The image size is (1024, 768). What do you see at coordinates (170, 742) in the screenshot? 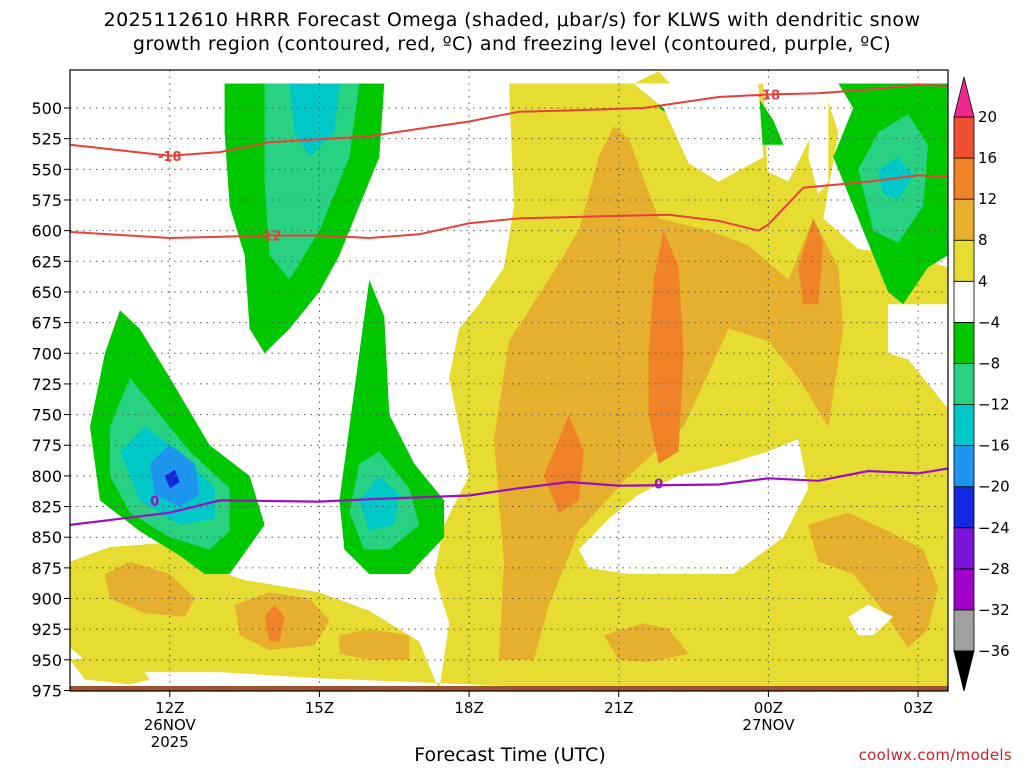
I see `x-tick-label-12Z-3: 2025` at bounding box center [170, 742].